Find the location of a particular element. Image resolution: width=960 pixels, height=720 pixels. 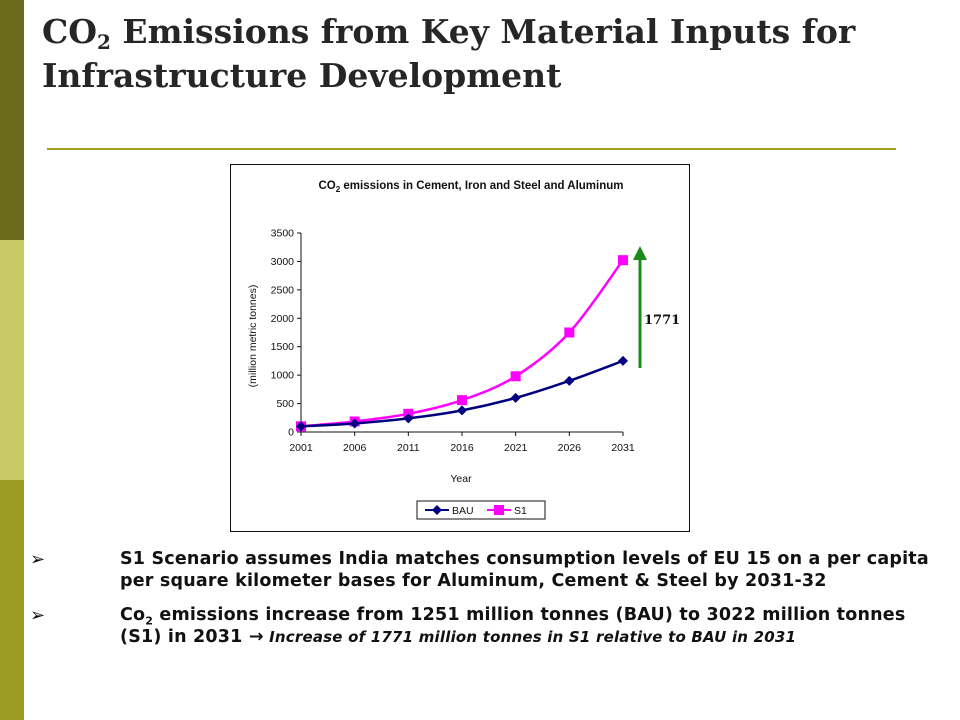

x-axis-label: Year is located at coordinates (461, 479).